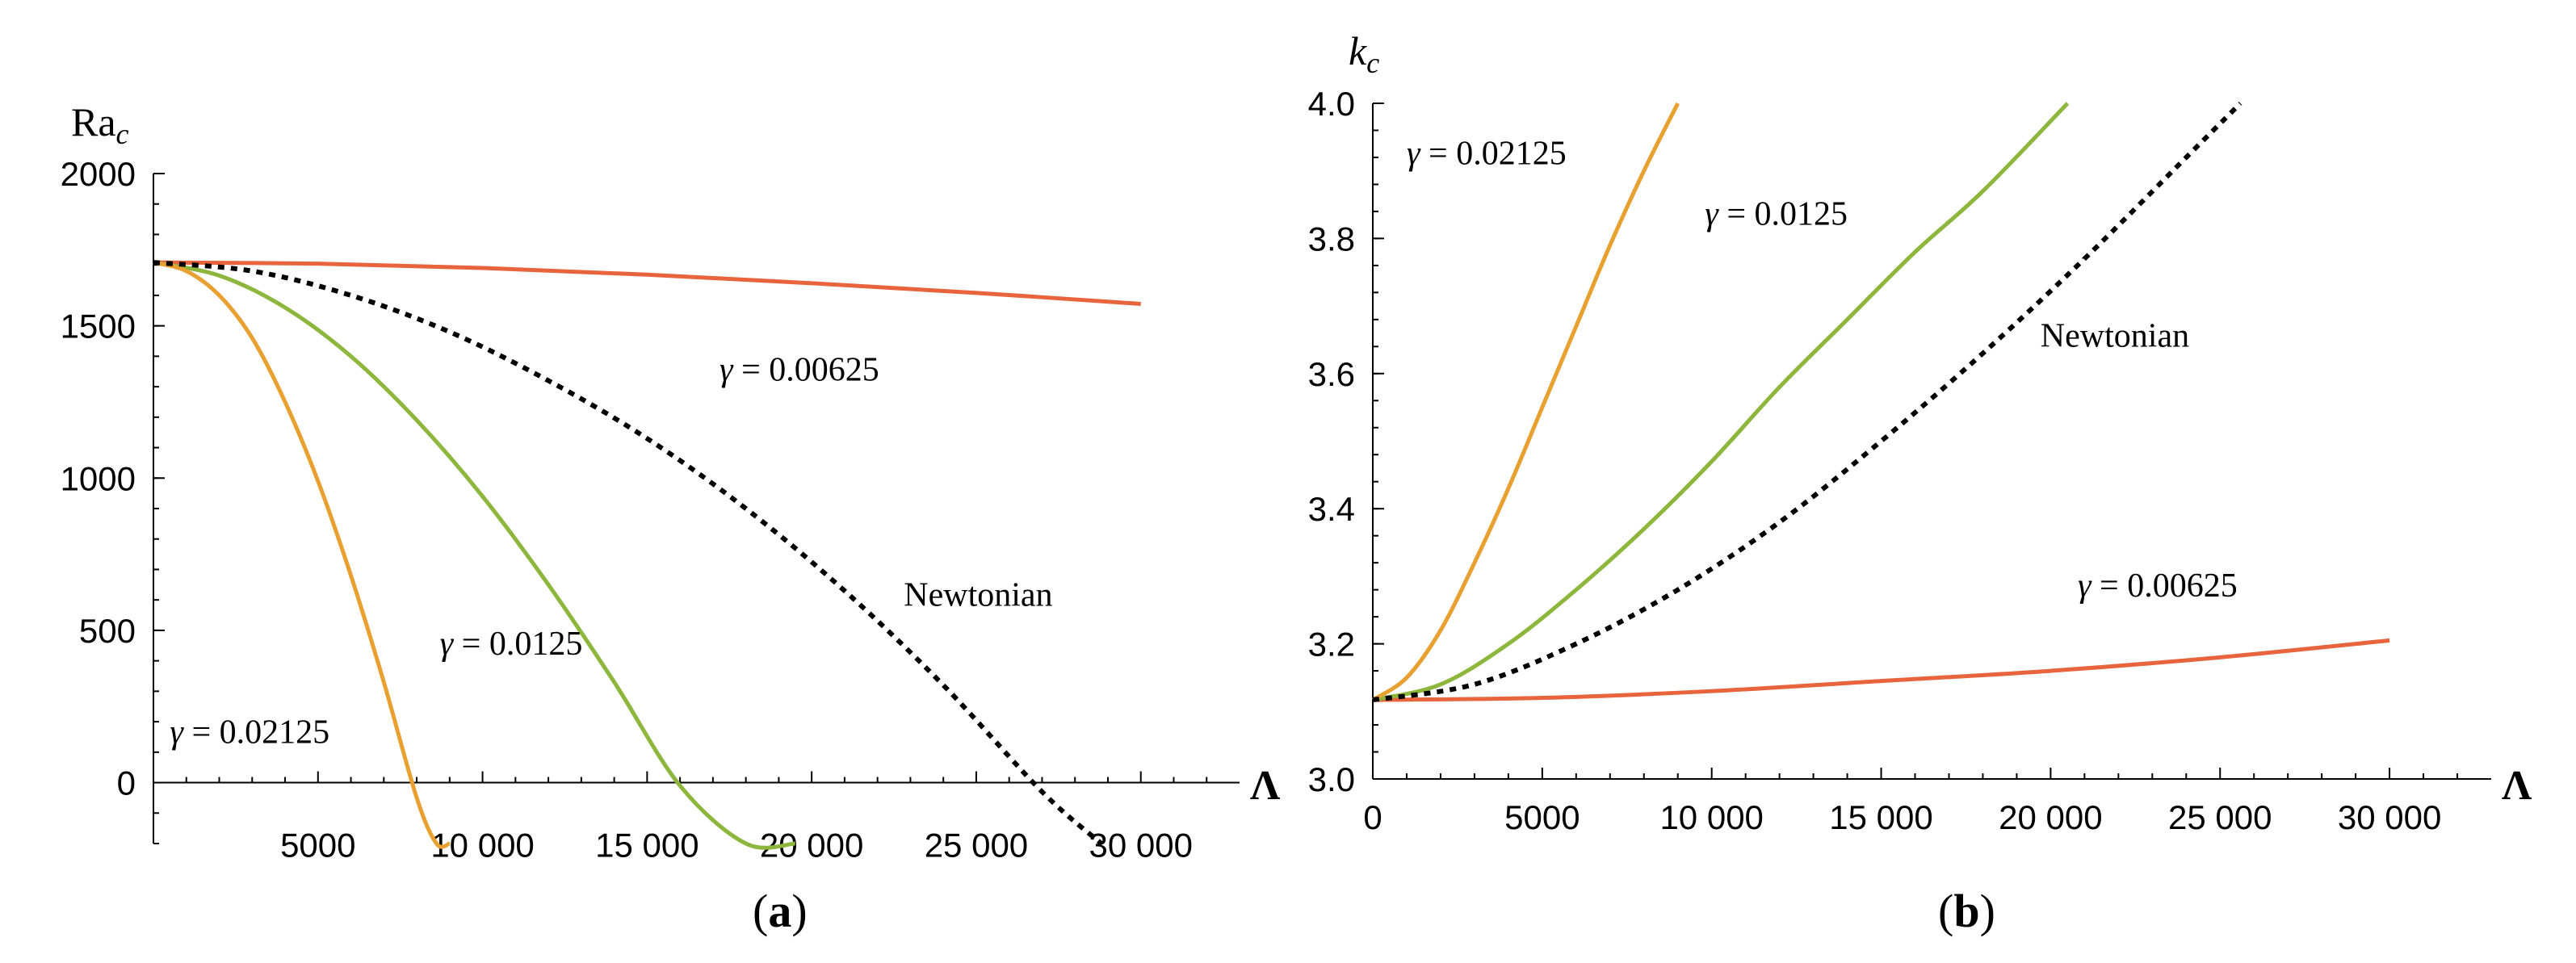  Describe the element at coordinates (2517, 786) in the screenshot. I see `panel-b-xlabel: Λ` at that location.